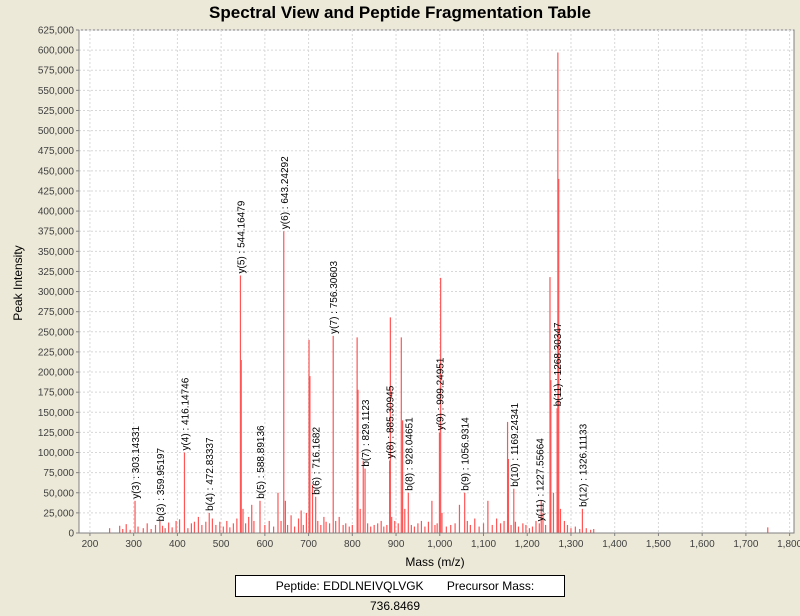  I want to click on peak-annotation: b(6) : 716.1682, so click(317, 461).